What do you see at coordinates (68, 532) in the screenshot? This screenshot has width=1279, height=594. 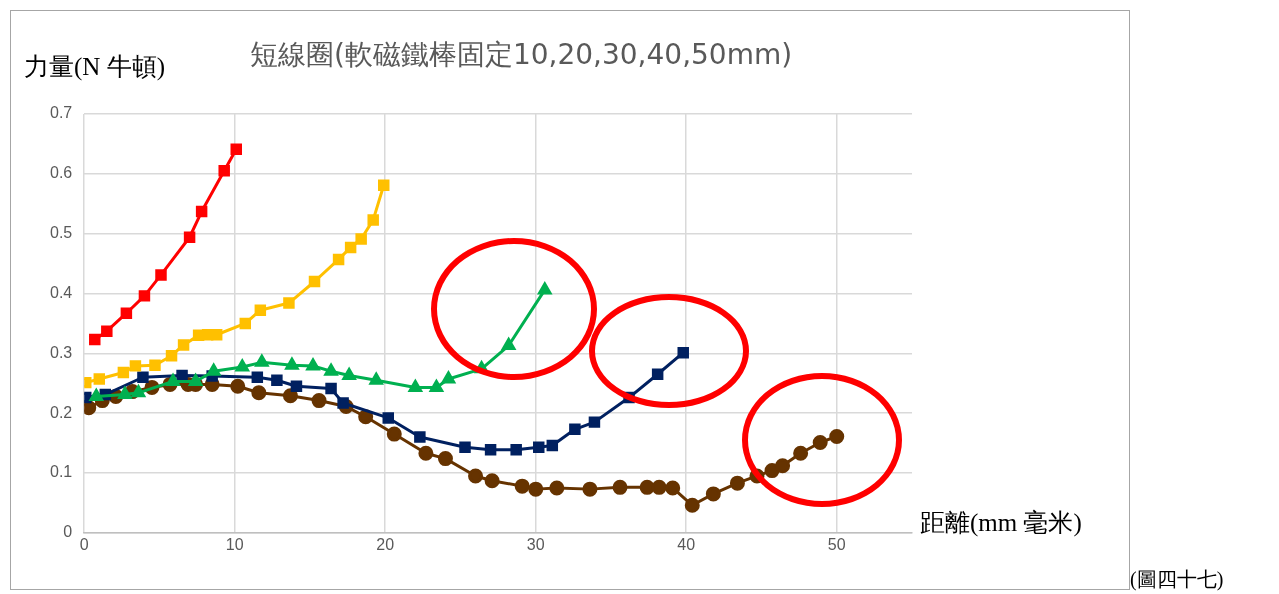 I see `y-tick-label: 0` at bounding box center [68, 532].